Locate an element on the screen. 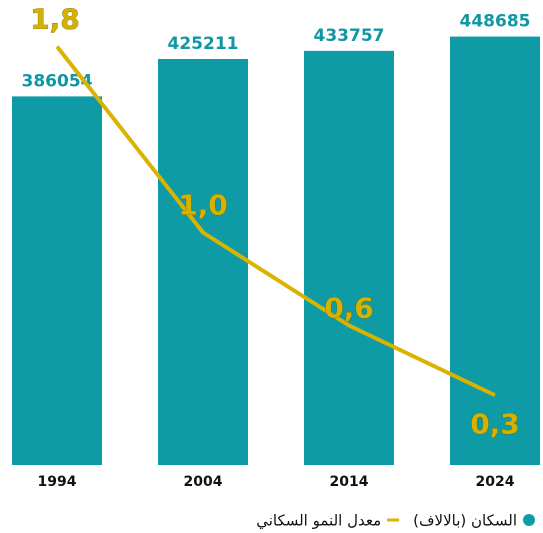 This screenshot has width=543, height=533. legend-swatch is located at coordinates (529, 520).